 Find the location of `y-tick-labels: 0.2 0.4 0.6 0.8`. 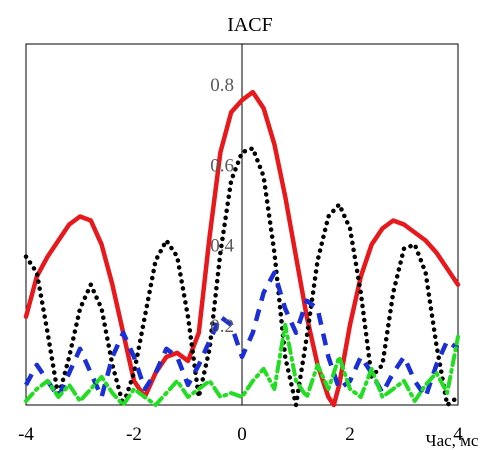

y-tick-labels: 0.2 0.4 0.6 0.8 is located at coordinates (222, 206).